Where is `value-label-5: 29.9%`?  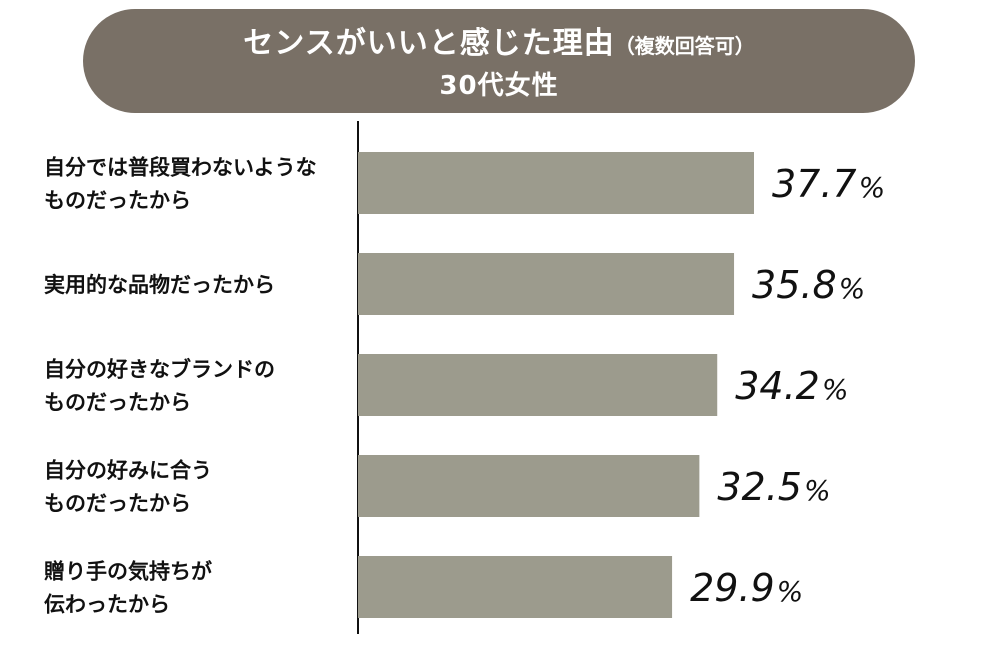
value-label-5: 29.9% is located at coordinates (746, 588).